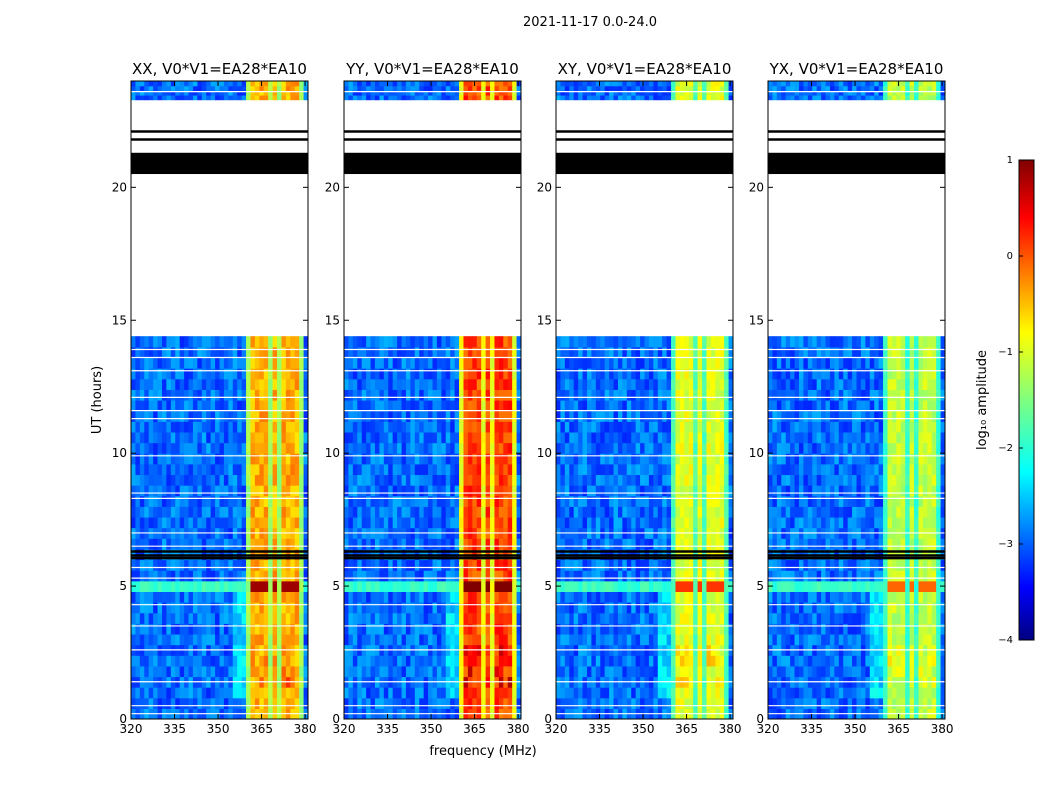 The height and width of the screenshot is (804, 1050). Describe the element at coordinates (645, 69) in the screenshot. I see `panel-title: XY, V0*V1=EA28*EA10` at that location.